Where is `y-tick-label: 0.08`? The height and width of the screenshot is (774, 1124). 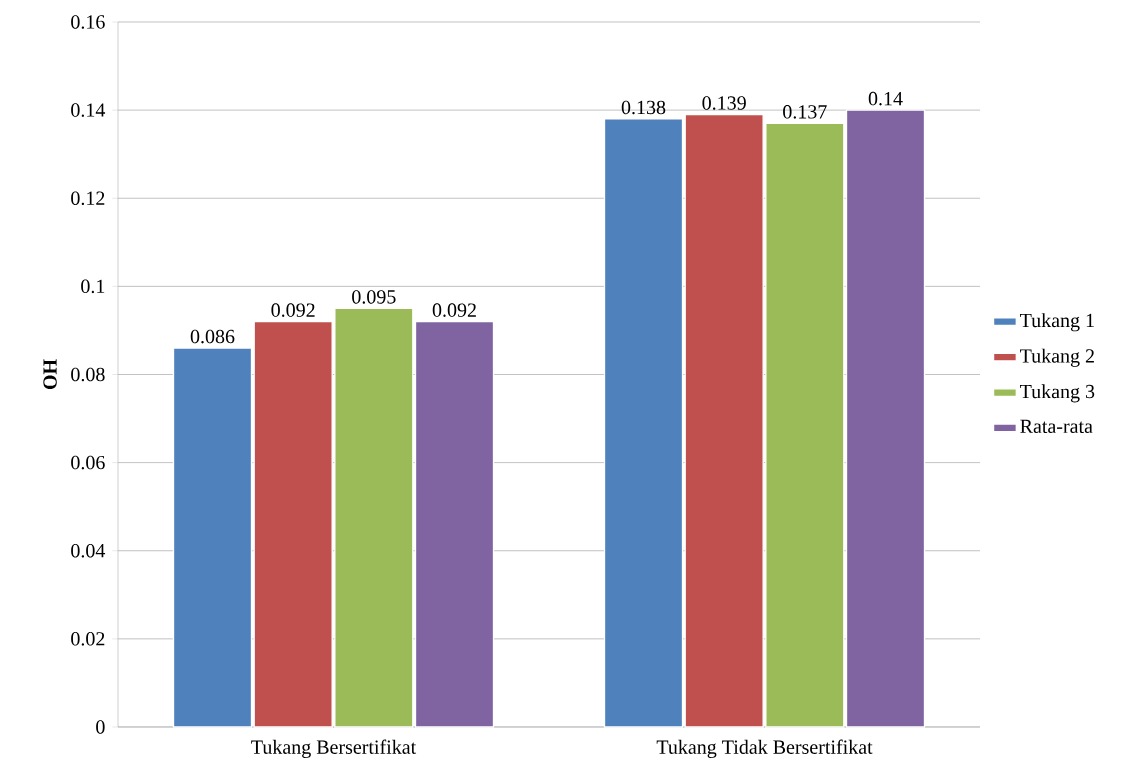
y-tick-label: 0.08 is located at coordinates (88, 374).